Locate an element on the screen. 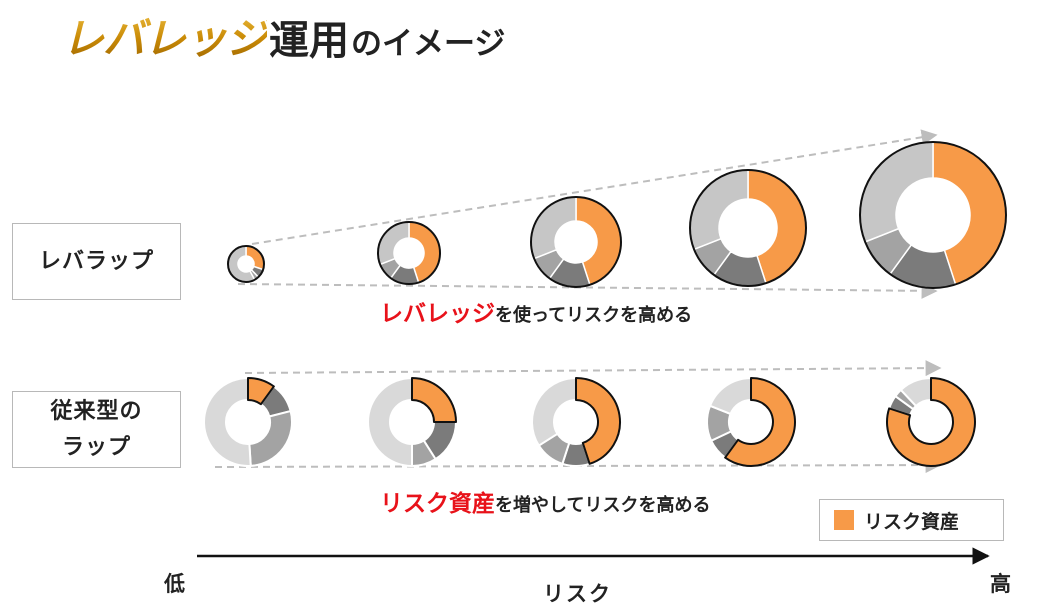  caption-traditional-text: を増やしてリスクを高める is located at coordinates (603, 505).